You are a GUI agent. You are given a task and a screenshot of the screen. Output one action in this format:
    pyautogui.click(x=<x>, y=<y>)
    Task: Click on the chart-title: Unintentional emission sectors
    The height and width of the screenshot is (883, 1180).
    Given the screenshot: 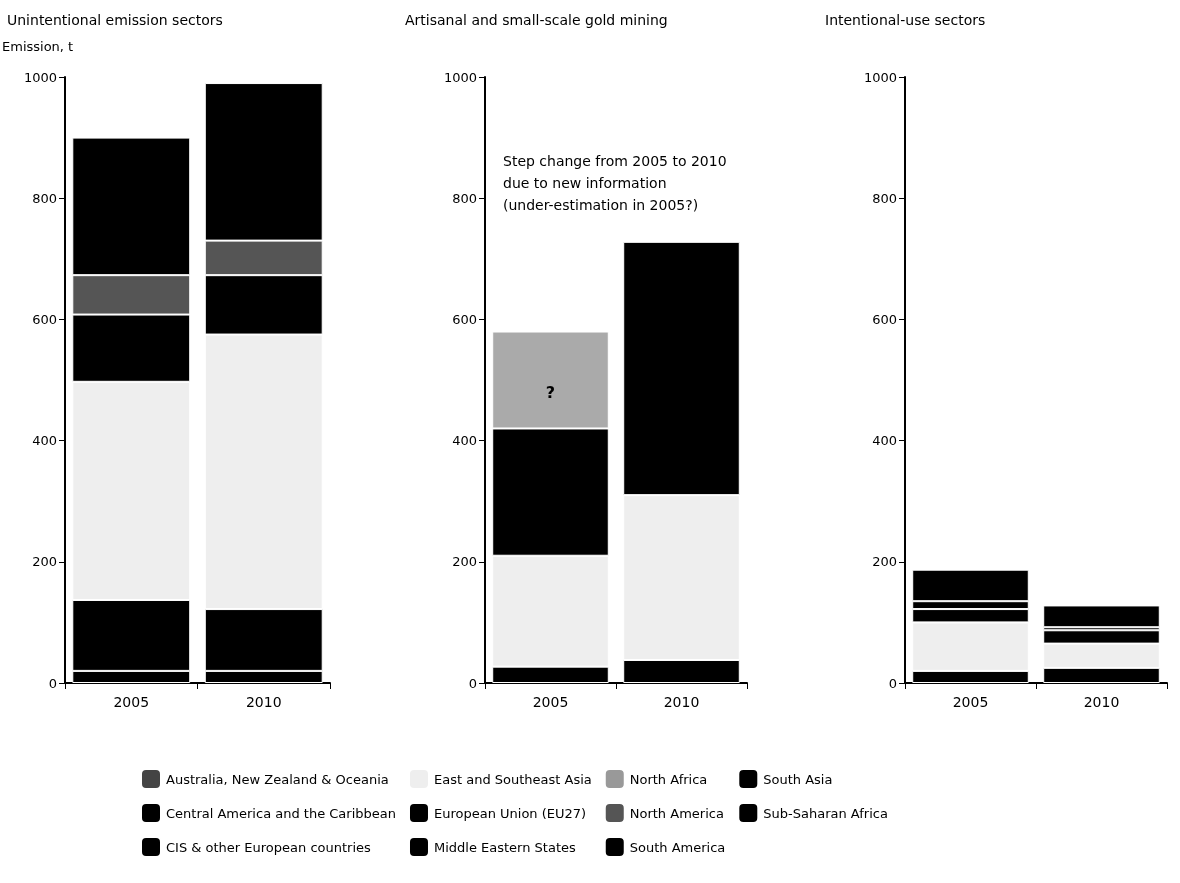 What is the action you would take?
    pyautogui.click(x=115, y=20)
    